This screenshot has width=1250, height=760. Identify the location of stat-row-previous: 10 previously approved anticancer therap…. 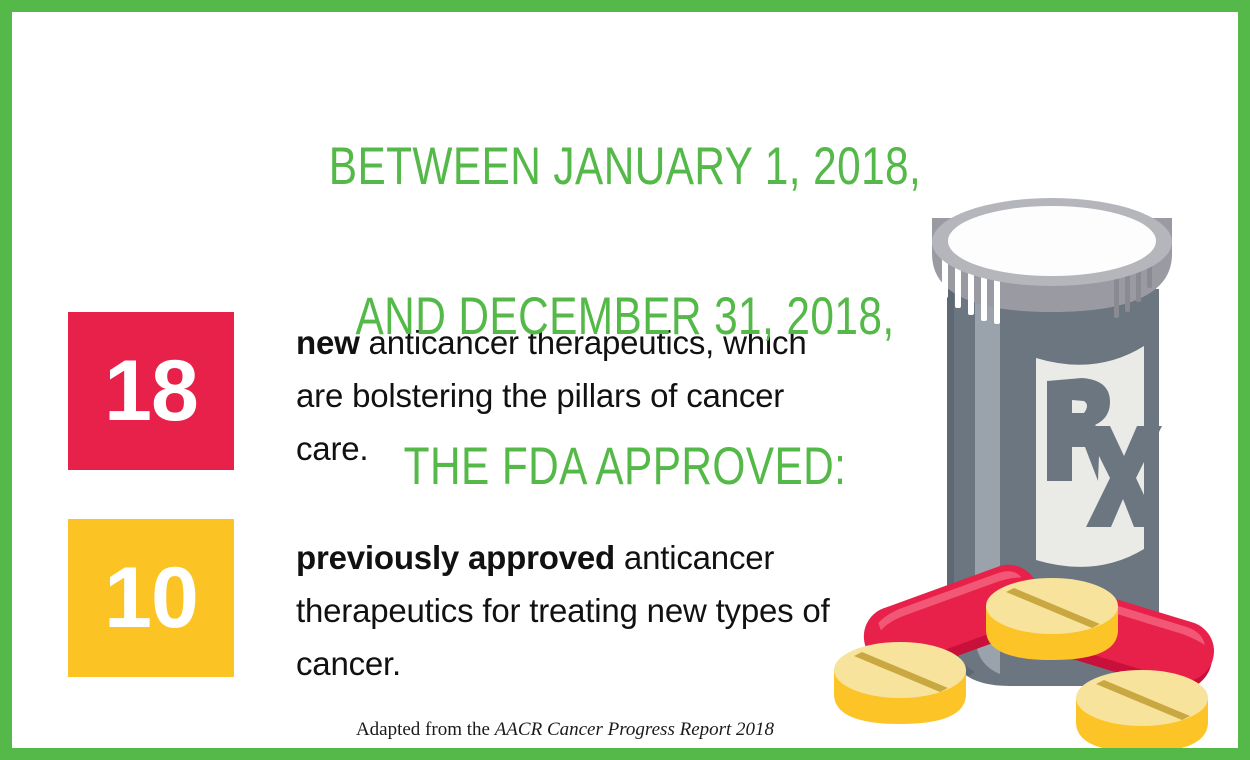
(452, 604).